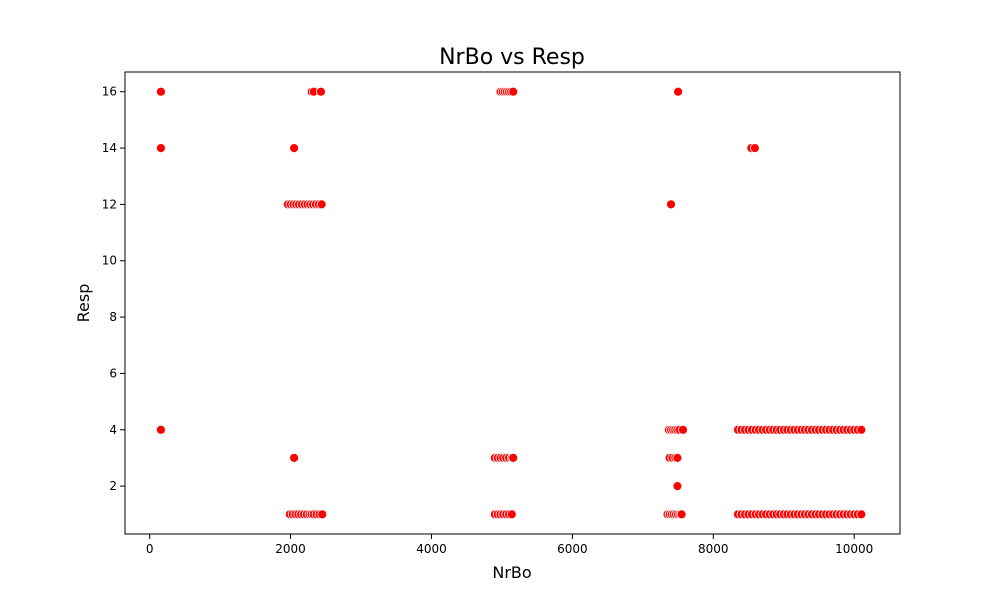 The width and height of the screenshot is (1000, 600). I want to click on x-tick-label: 4000, so click(431, 549).